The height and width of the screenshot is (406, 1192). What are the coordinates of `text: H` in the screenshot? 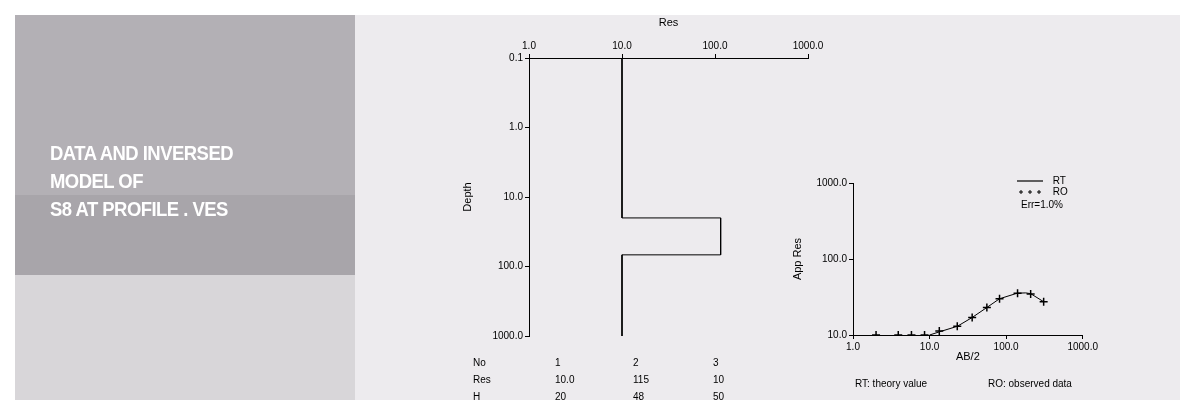 It's located at (477, 396).